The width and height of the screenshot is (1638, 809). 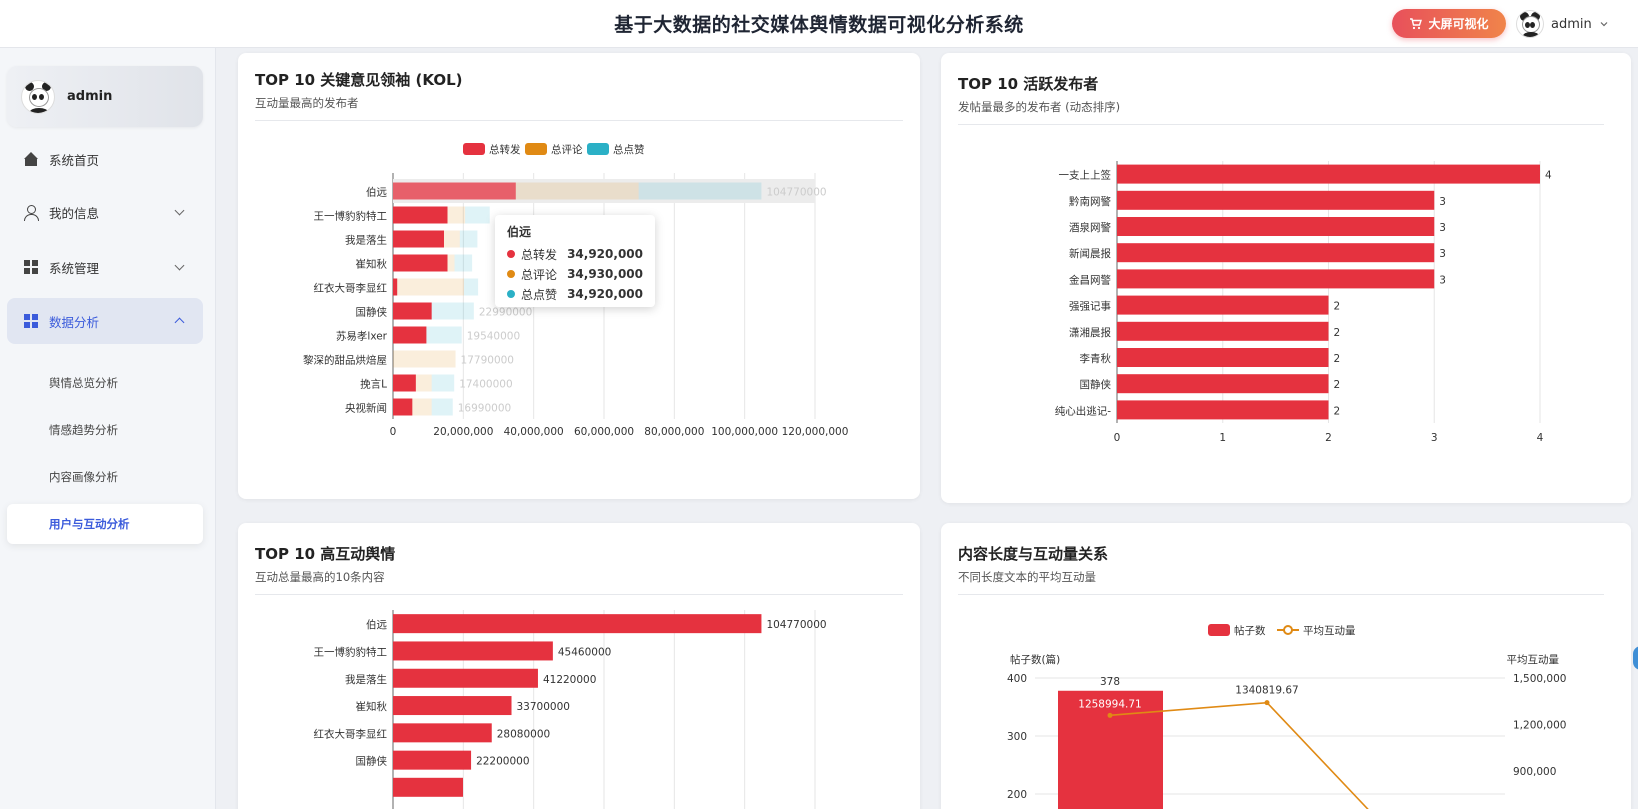 What do you see at coordinates (1329, 631) in the screenshot?
I see `legend-label: 平均互动量` at bounding box center [1329, 631].